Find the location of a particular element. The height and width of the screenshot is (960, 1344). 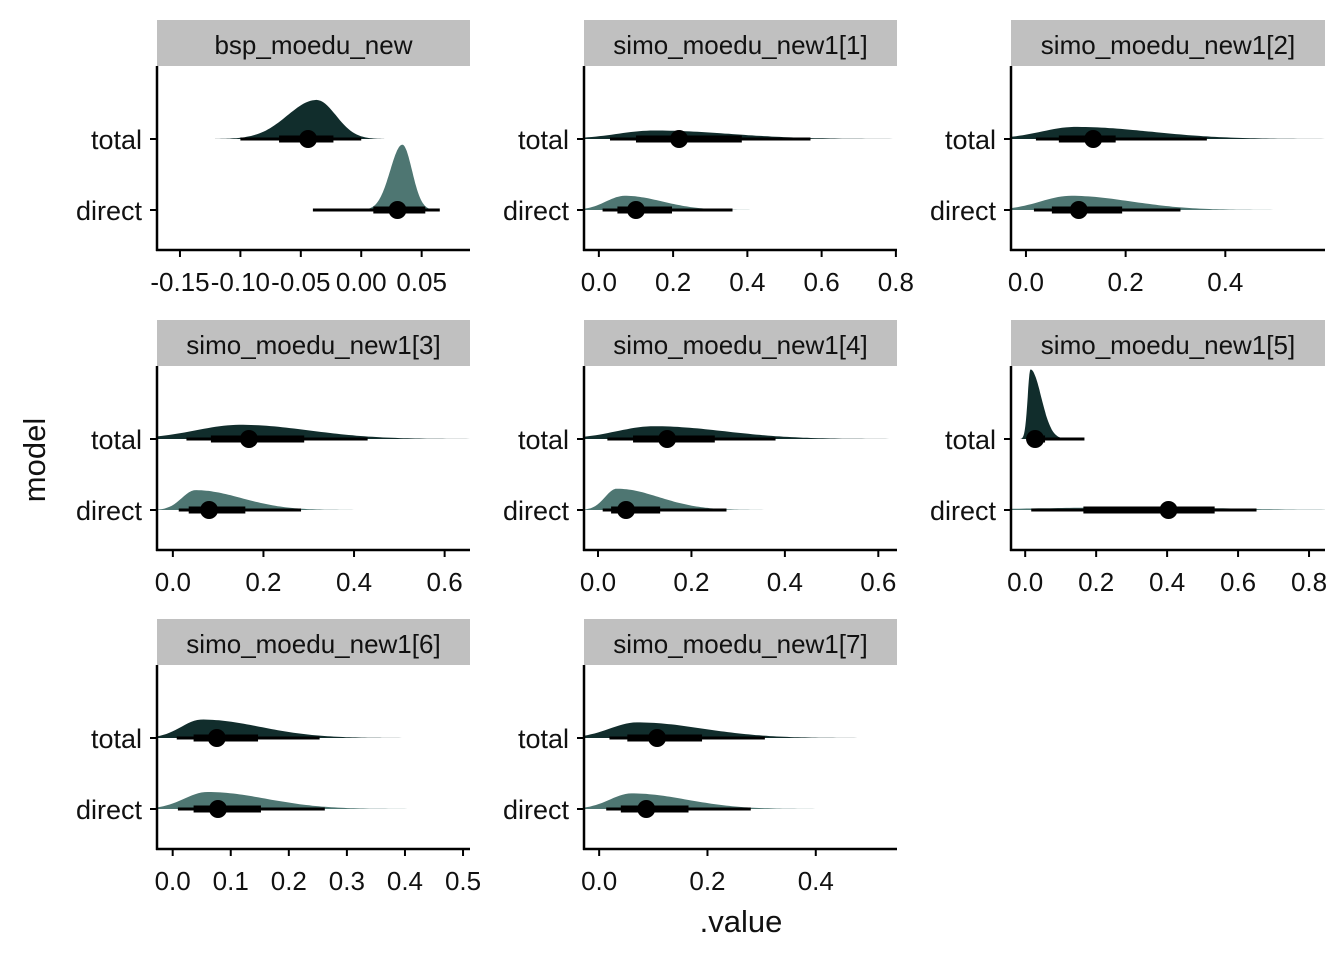

facet-strip-label: simo_moedu_new1[5] is located at coordinates (1168, 345).